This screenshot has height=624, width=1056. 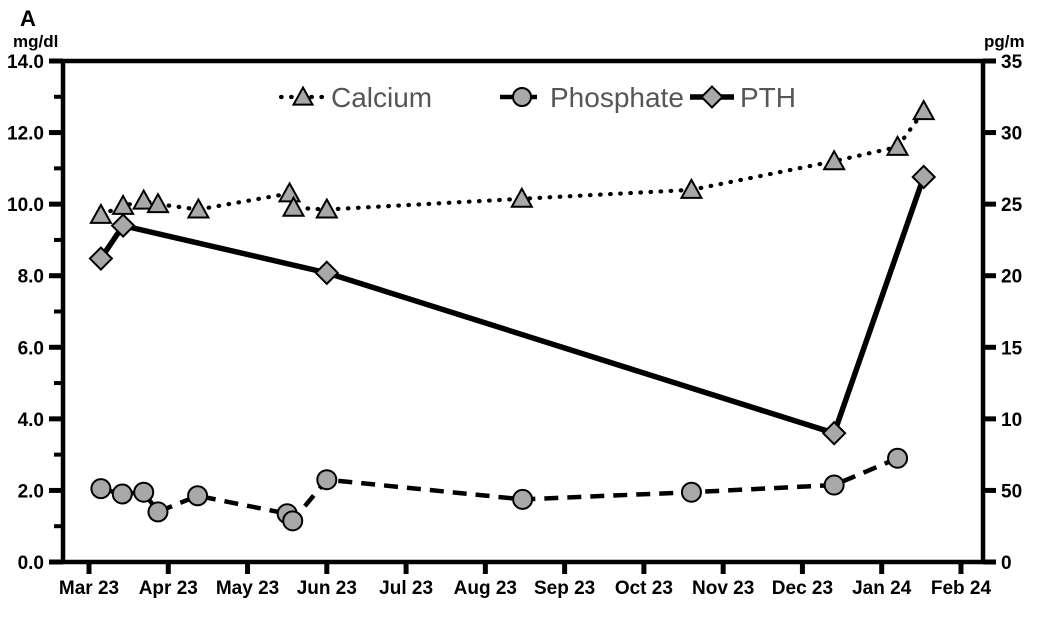 What do you see at coordinates (1012, 348) in the screenshot?
I see `right-axis-tick-label: 15` at bounding box center [1012, 348].